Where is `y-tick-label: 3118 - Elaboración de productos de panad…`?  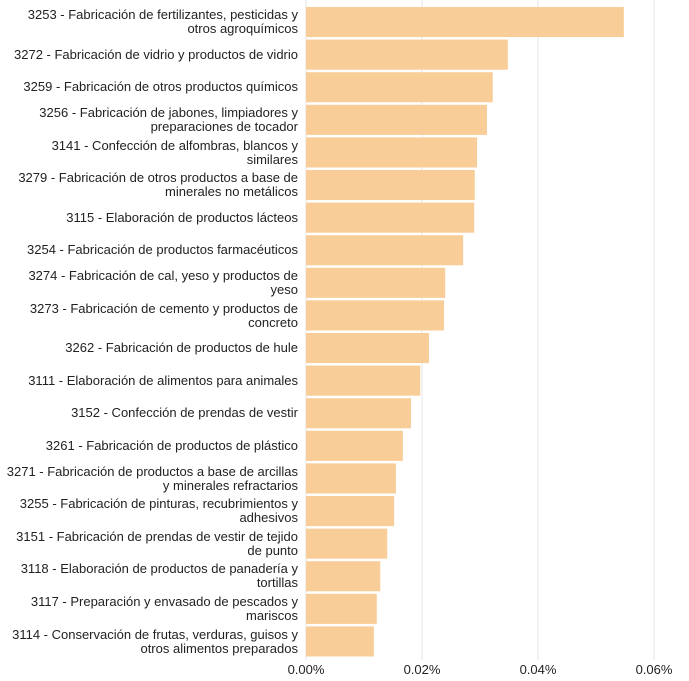
y-tick-label: 3118 - Elaboración de productos de panad… is located at coordinates (159, 576).